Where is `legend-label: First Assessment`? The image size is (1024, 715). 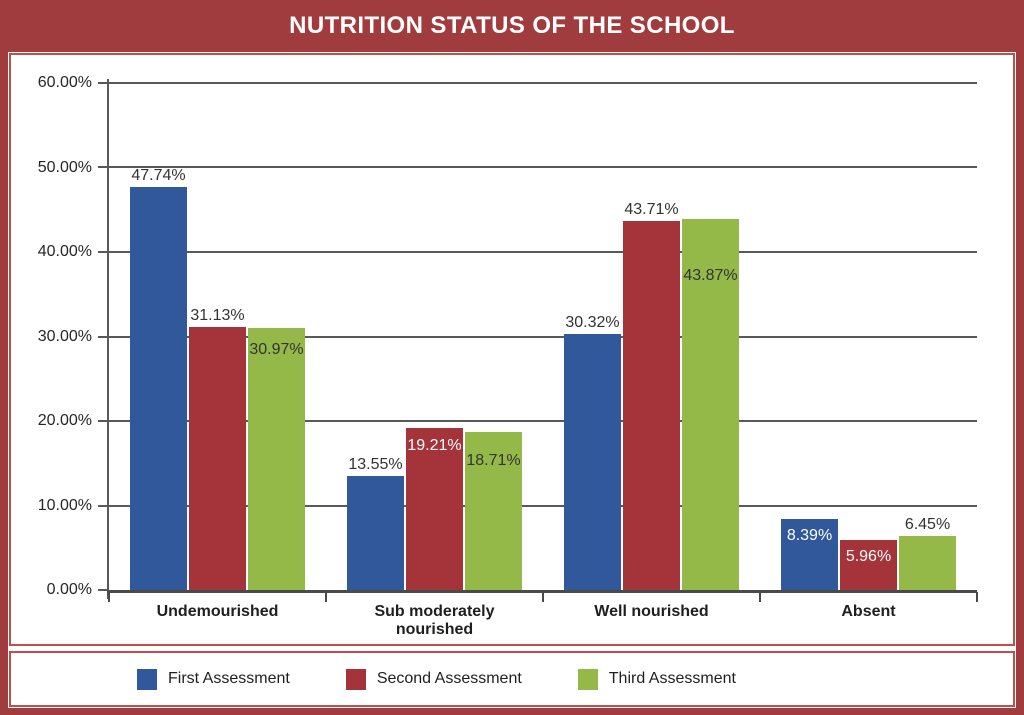
legend-label: First Assessment is located at coordinates (229, 678).